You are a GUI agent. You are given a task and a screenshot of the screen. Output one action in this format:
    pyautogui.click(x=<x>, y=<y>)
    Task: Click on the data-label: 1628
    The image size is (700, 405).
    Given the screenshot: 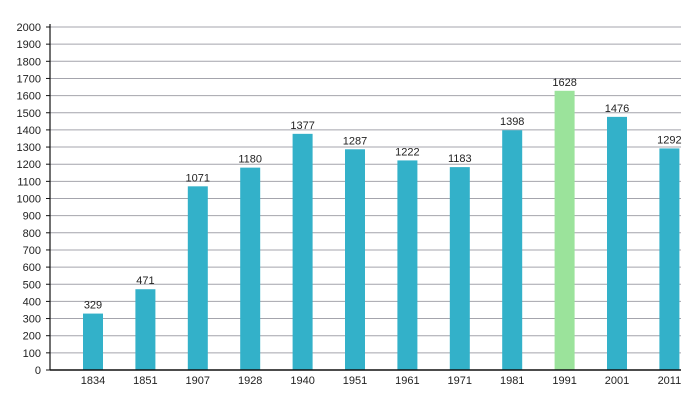 What is the action you would take?
    pyautogui.click(x=564, y=83)
    